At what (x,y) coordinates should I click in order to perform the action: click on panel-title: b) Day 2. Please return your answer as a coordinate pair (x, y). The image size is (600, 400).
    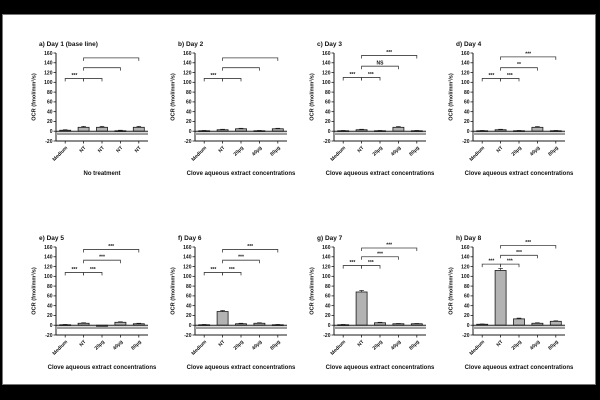
    Looking at the image, I should click on (191, 44).